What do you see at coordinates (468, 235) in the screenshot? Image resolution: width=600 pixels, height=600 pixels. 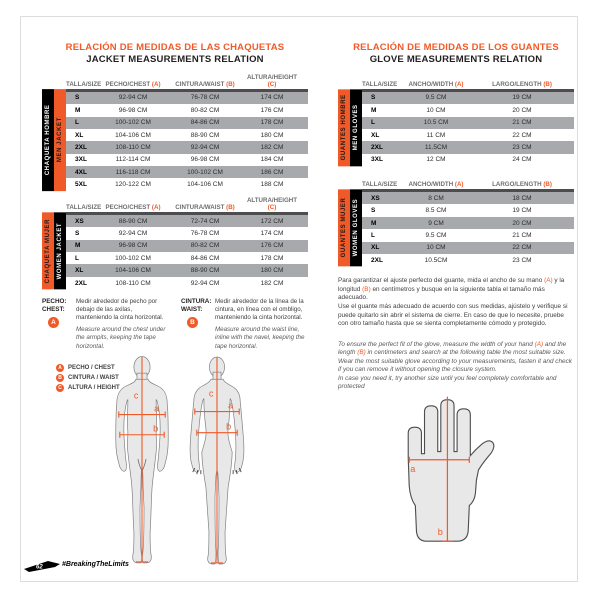 I see `table-row: L 9.5 CM 21 CM` at bounding box center [468, 235].